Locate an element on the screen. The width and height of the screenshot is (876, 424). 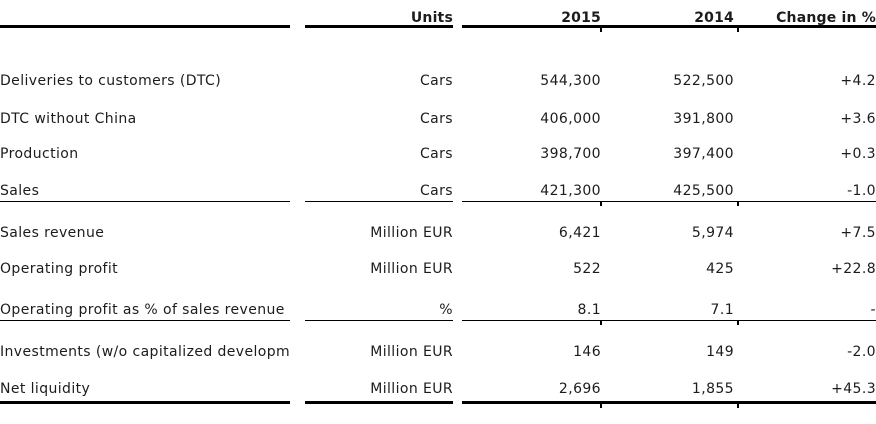
row-value-2014: 425 is located at coordinates (720, 269).